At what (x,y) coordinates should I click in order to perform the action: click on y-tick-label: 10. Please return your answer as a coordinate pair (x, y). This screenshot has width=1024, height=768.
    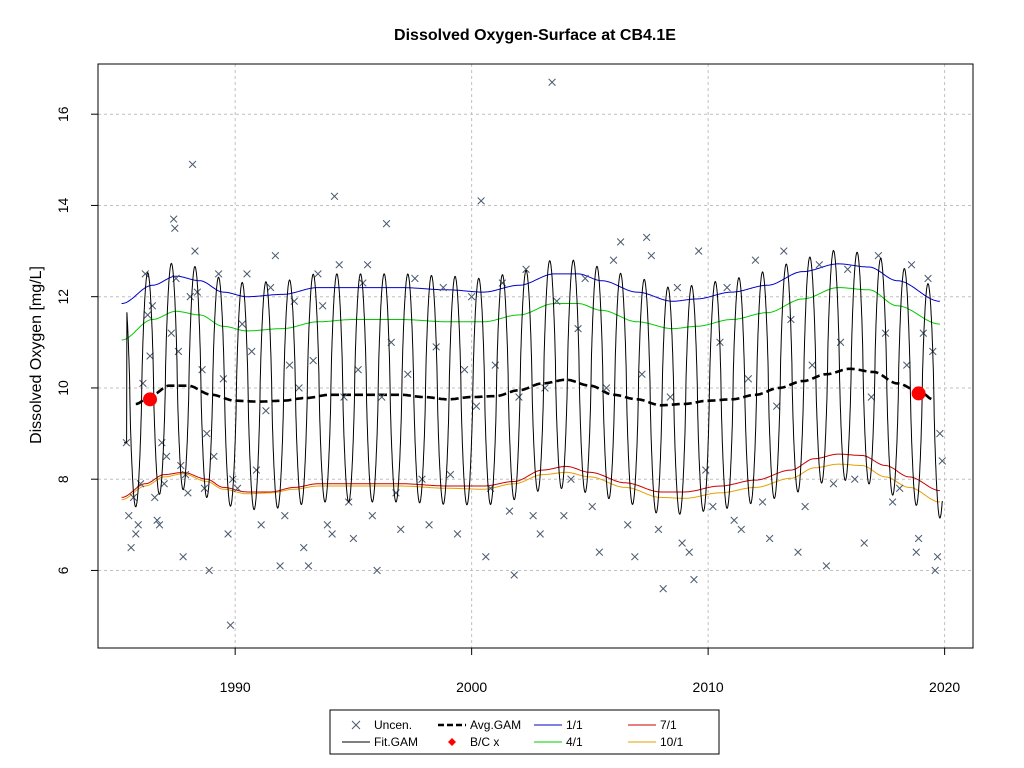
    Looking at the image, I should click on (63, 388).